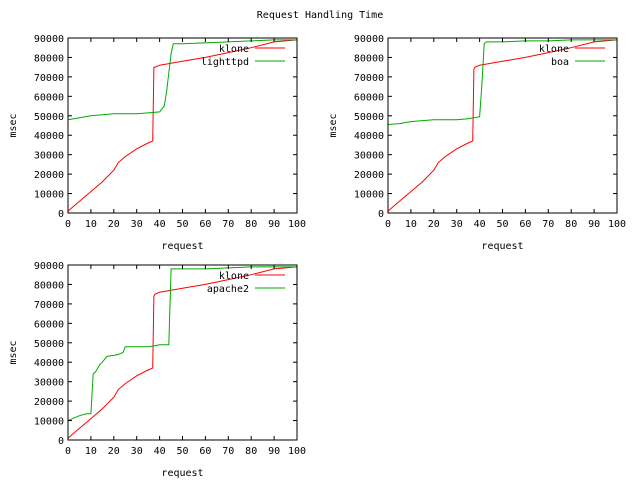  What do you see at coordinates (320, 15) in the screenshot?
I see `figure-title: Request Handling Time` at bounding box center [320, 15].